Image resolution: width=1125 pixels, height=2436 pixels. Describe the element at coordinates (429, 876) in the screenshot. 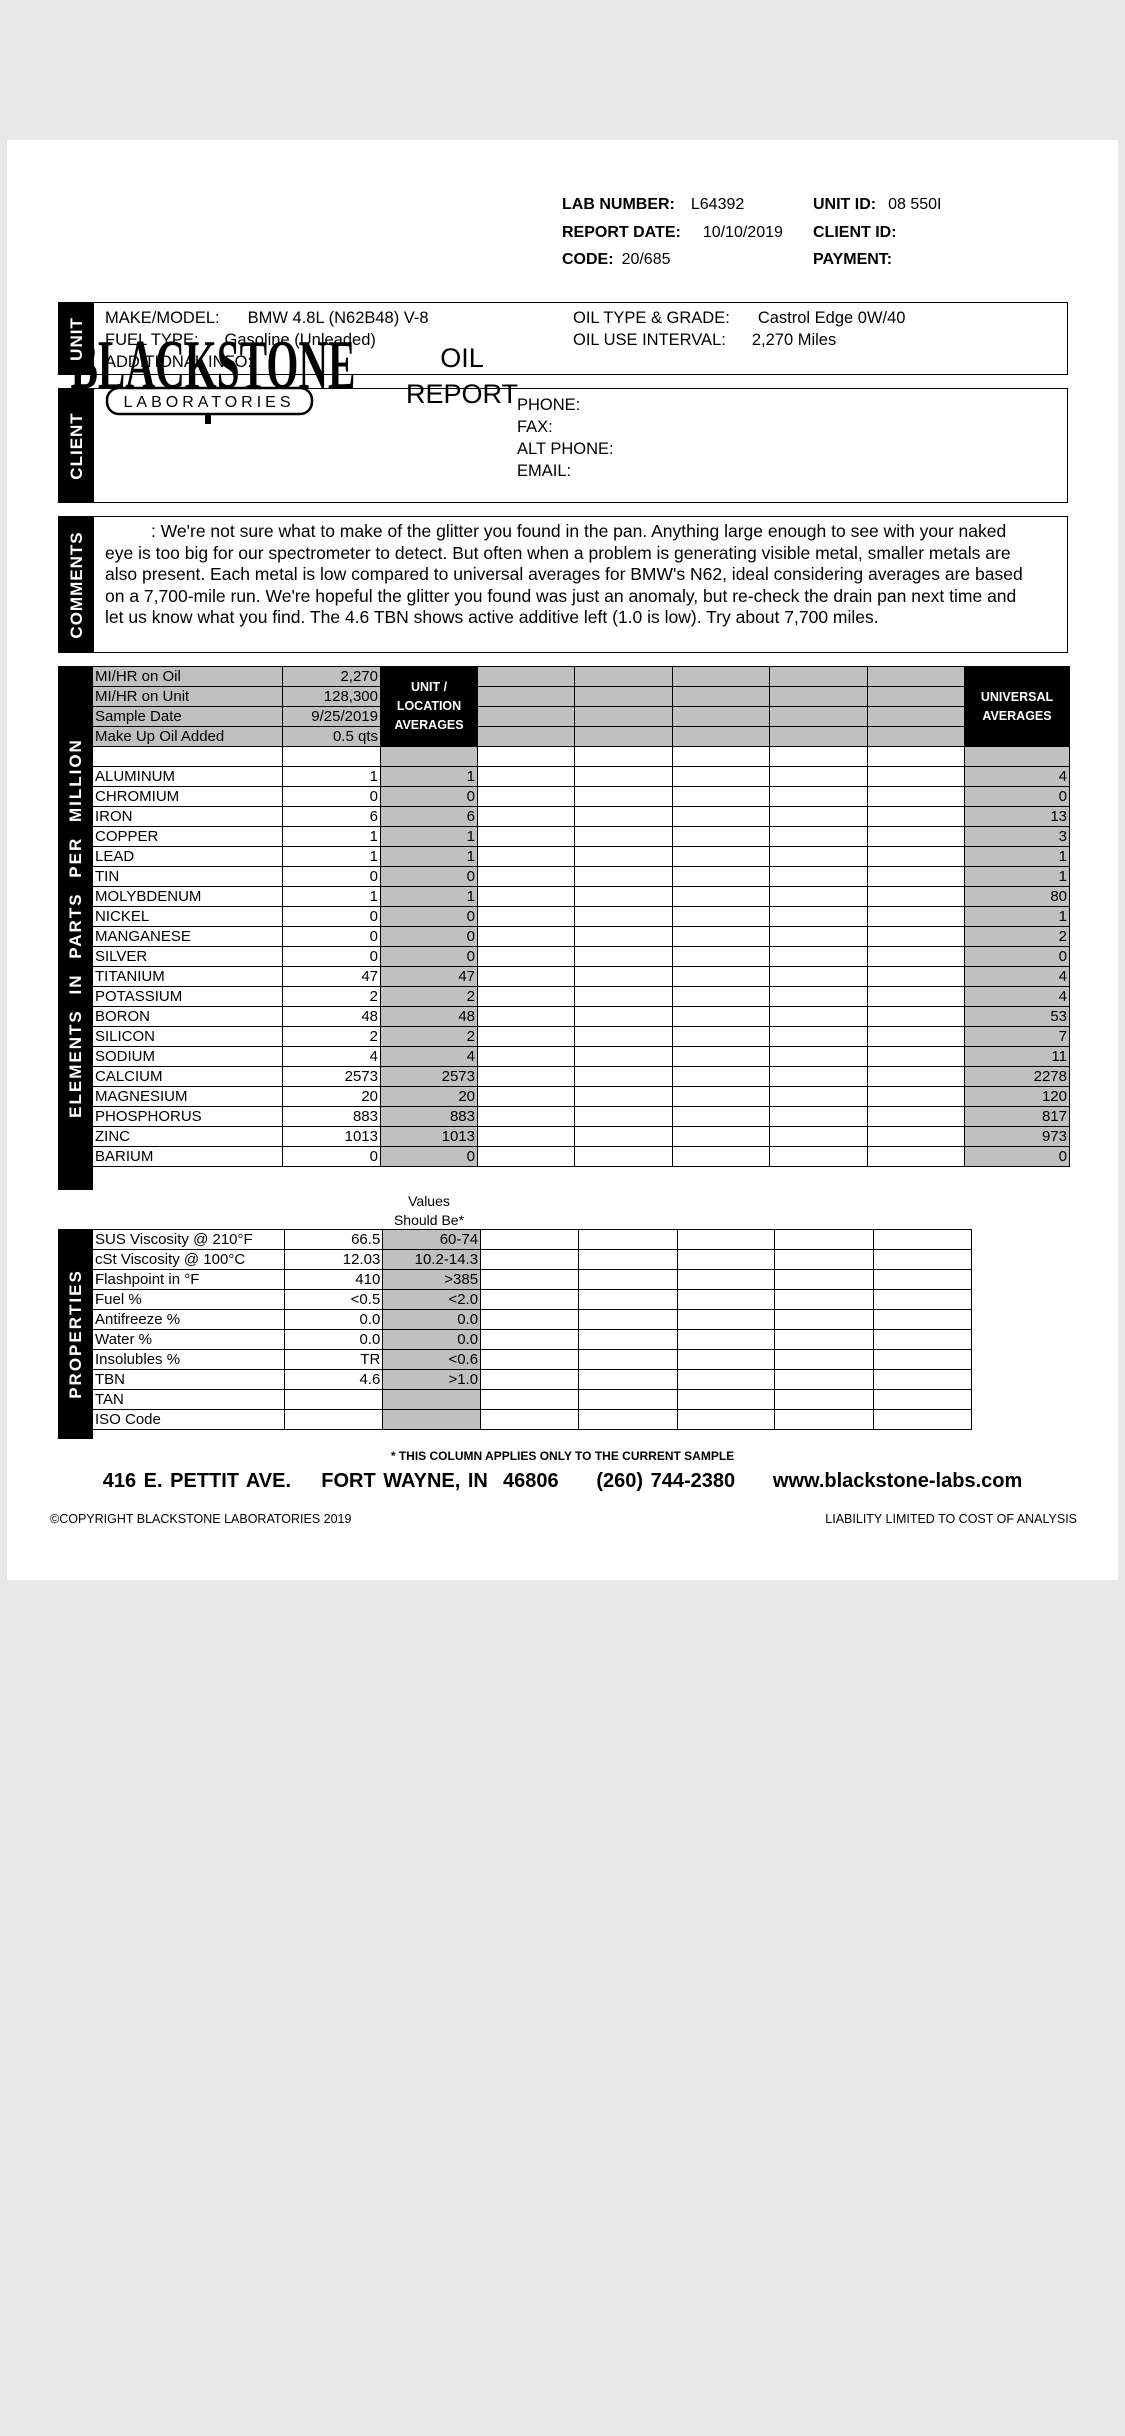

I see `element-unit-avg: 0` at that location.